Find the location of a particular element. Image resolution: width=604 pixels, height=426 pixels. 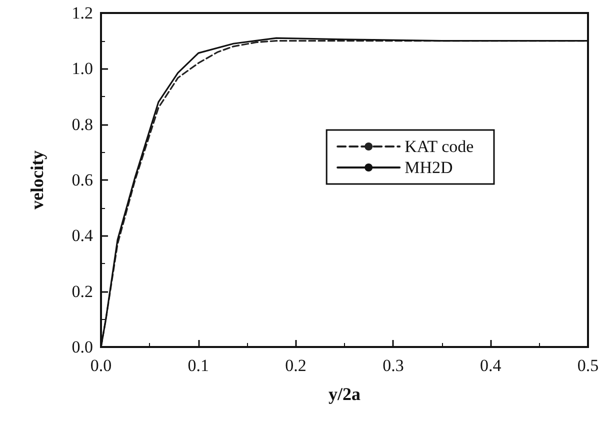

x-tick-label: 0.5 is located at coordinates (588, 365).